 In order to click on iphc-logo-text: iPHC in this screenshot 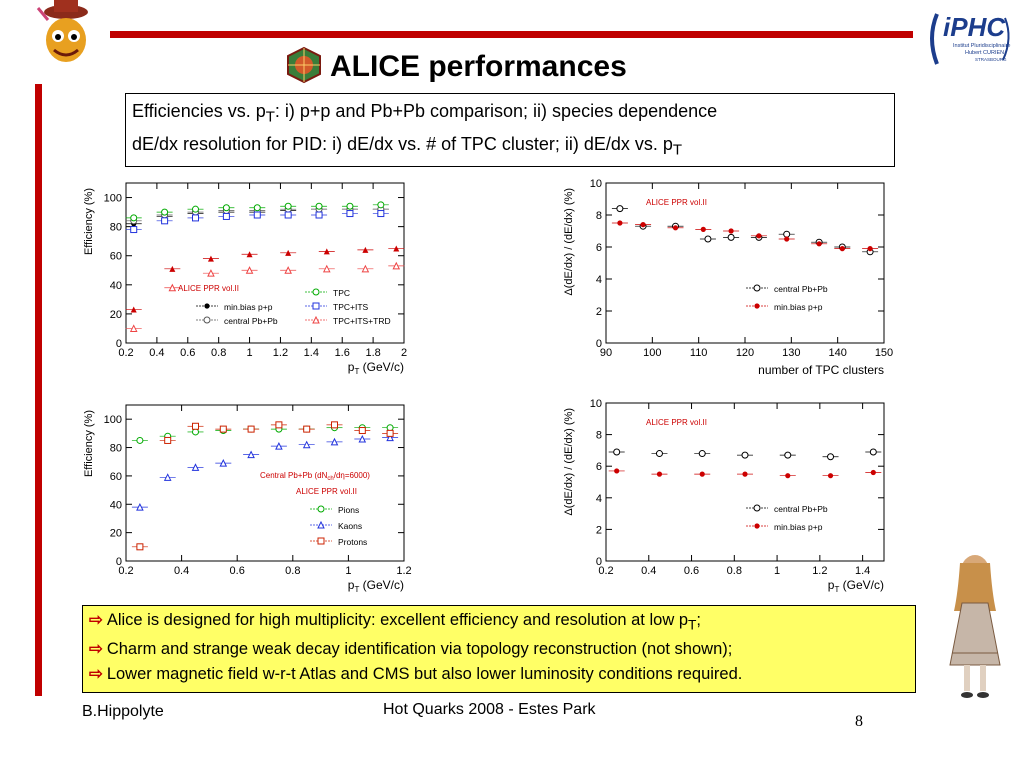, I will do `click(974, 27)`.